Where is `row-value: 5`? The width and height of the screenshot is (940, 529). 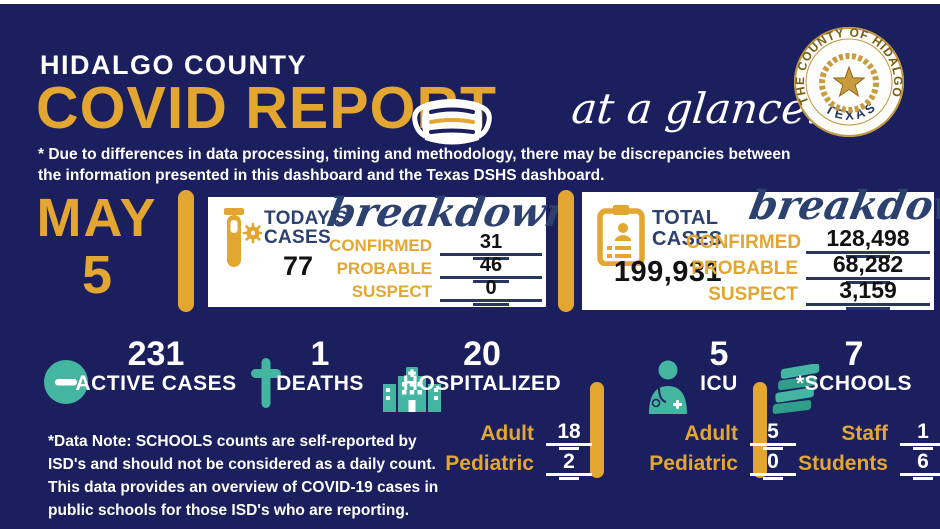
row-value: 5 is located at coordinates (773, 435).